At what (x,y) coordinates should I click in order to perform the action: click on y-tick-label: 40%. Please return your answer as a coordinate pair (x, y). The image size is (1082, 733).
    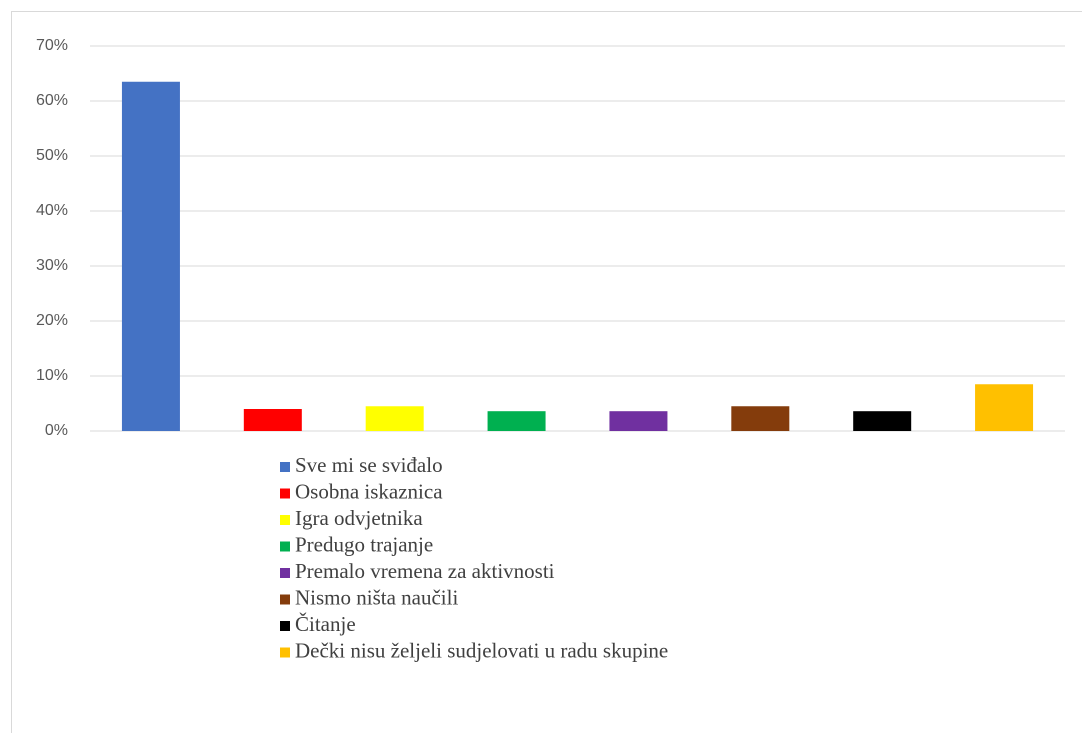
    Looking at the image, I should click on (52, 210).